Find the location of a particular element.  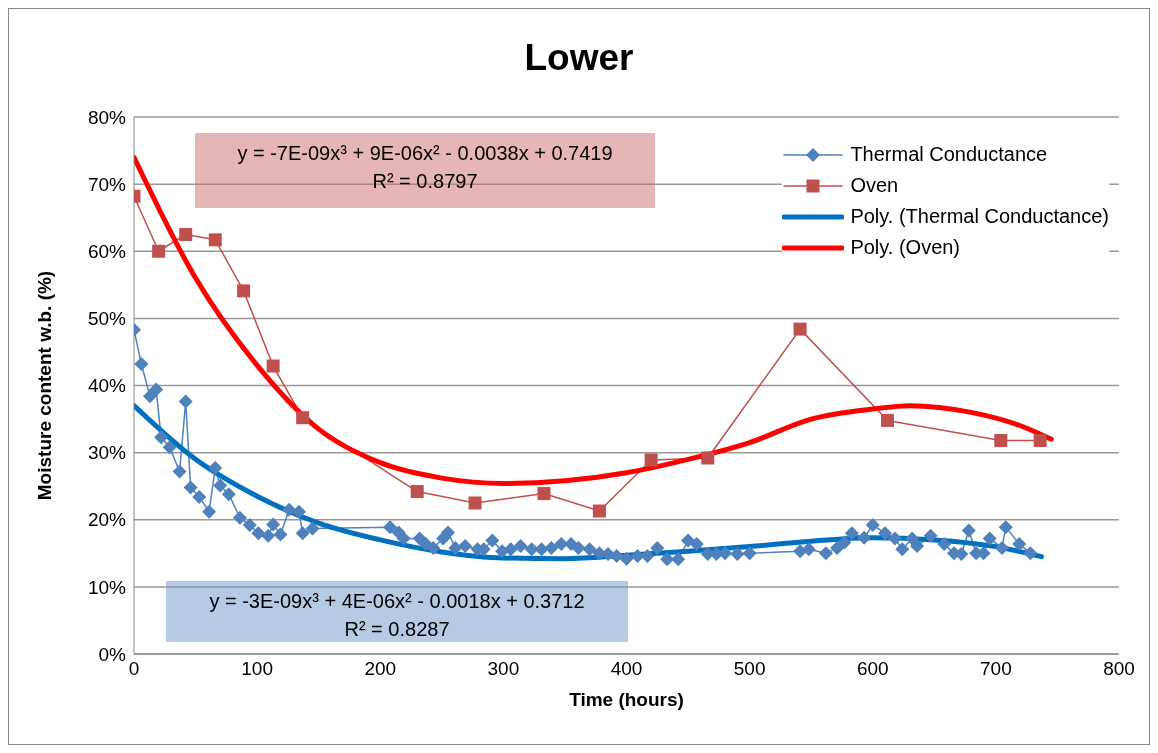

x-tick-label: 0 is located at coordinates (134, 669).